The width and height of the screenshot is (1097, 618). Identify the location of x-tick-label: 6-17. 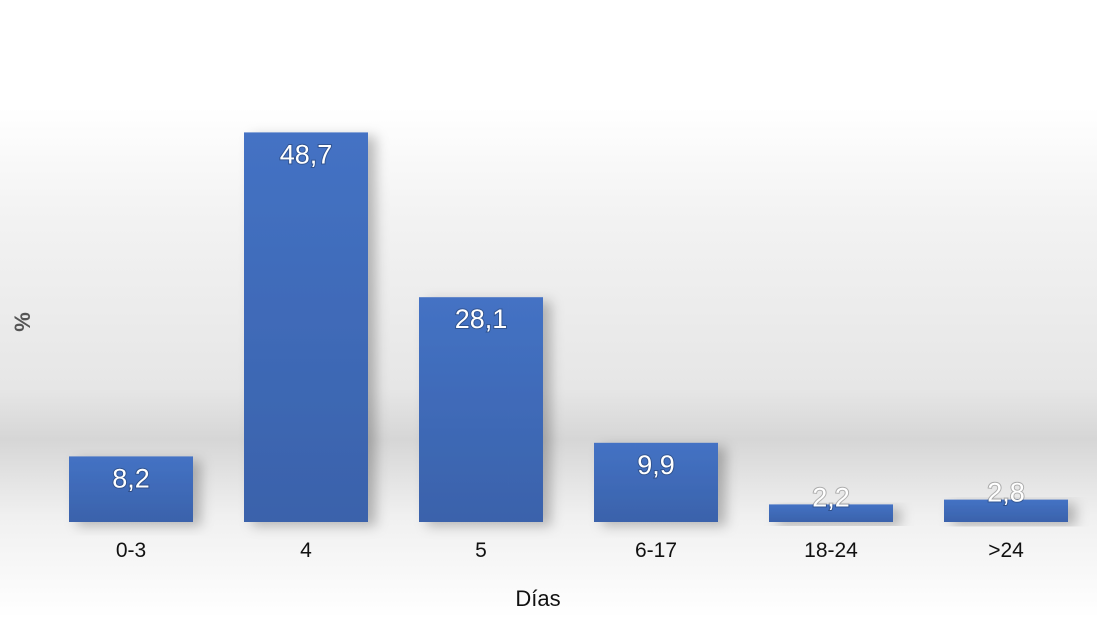
(656, 550).